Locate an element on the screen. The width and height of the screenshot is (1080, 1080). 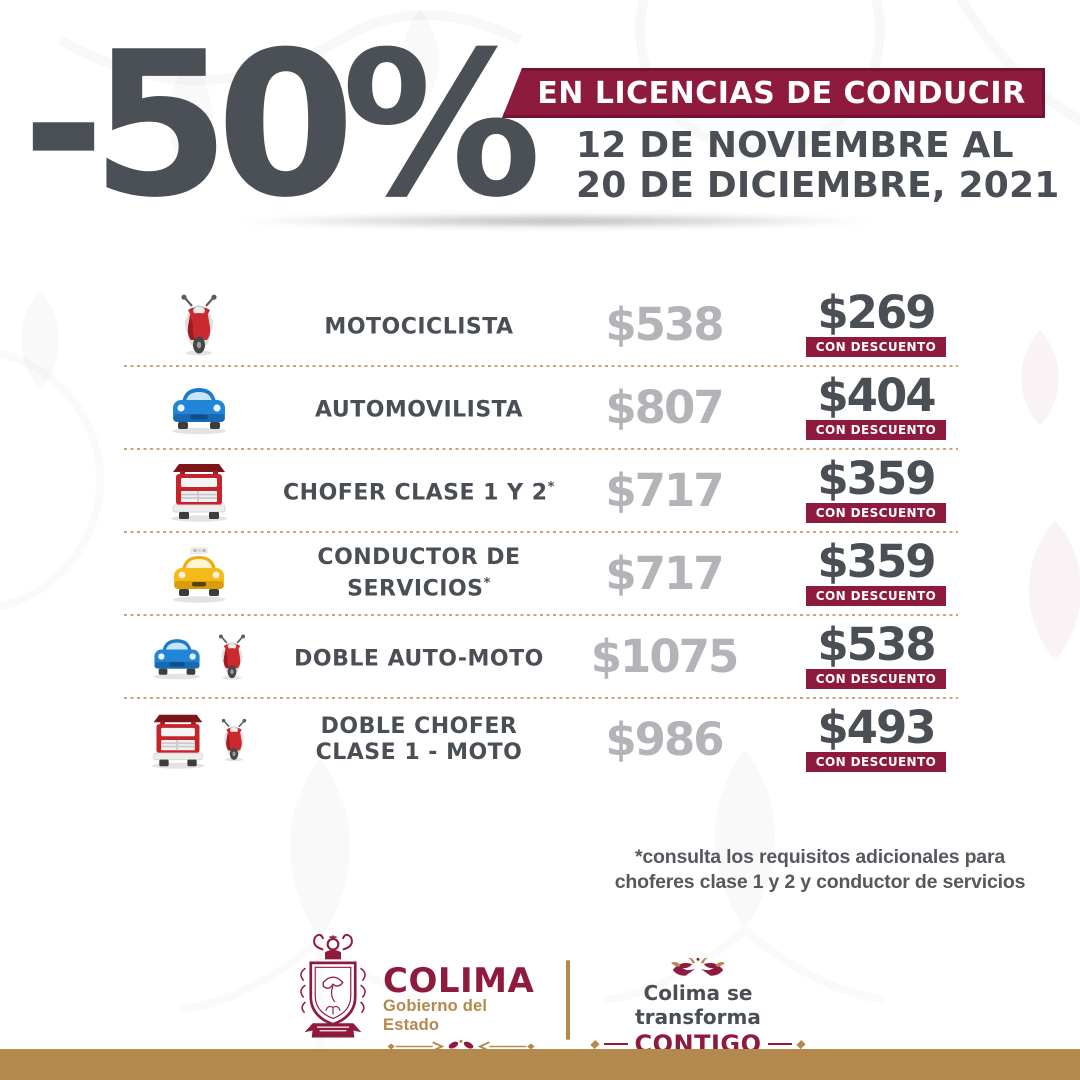
discount-price: $493 is located at coordinates (876, 727).